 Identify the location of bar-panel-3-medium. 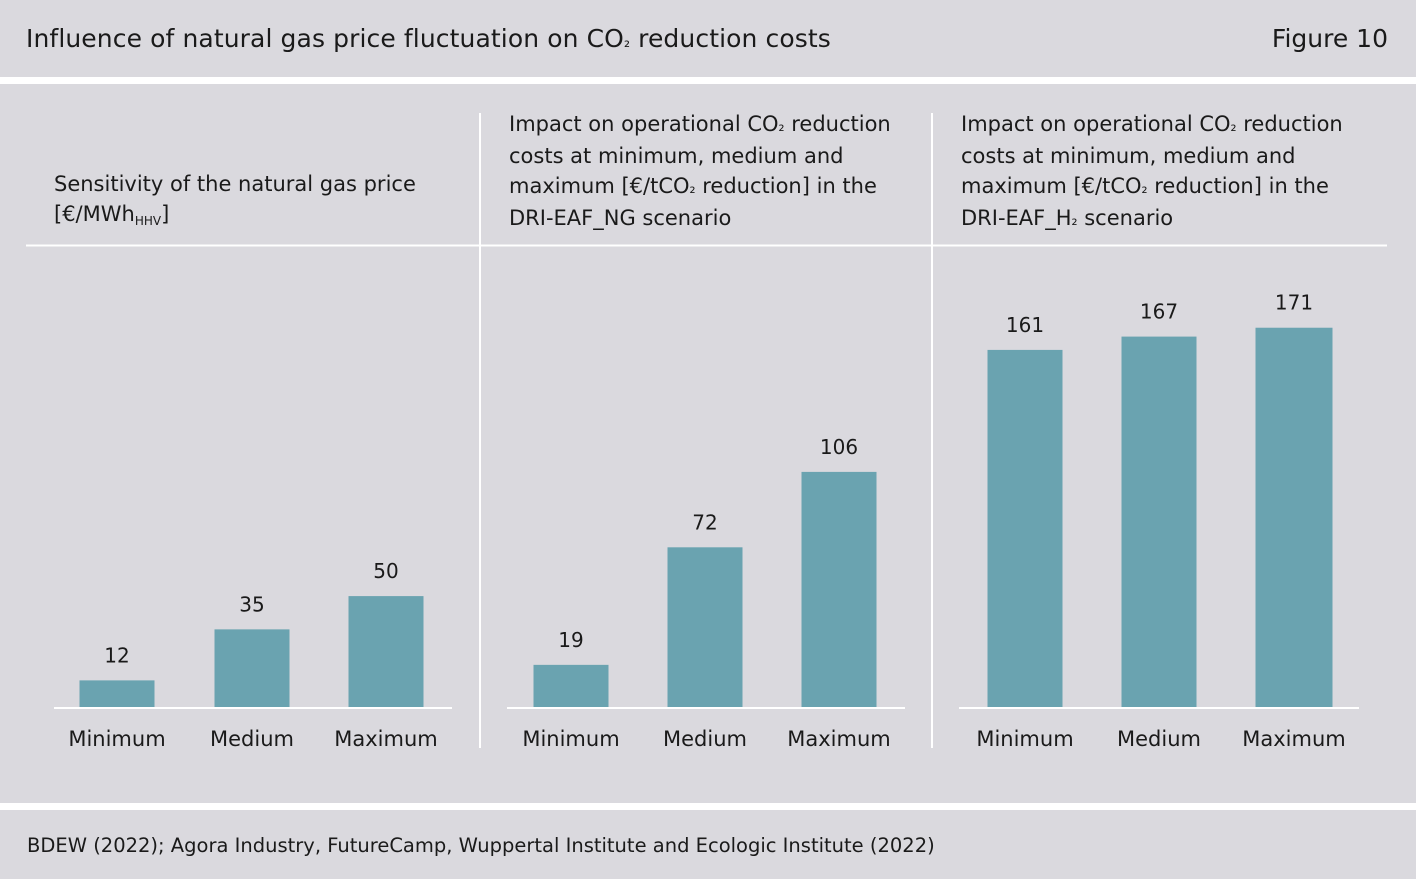
(1159, 521).